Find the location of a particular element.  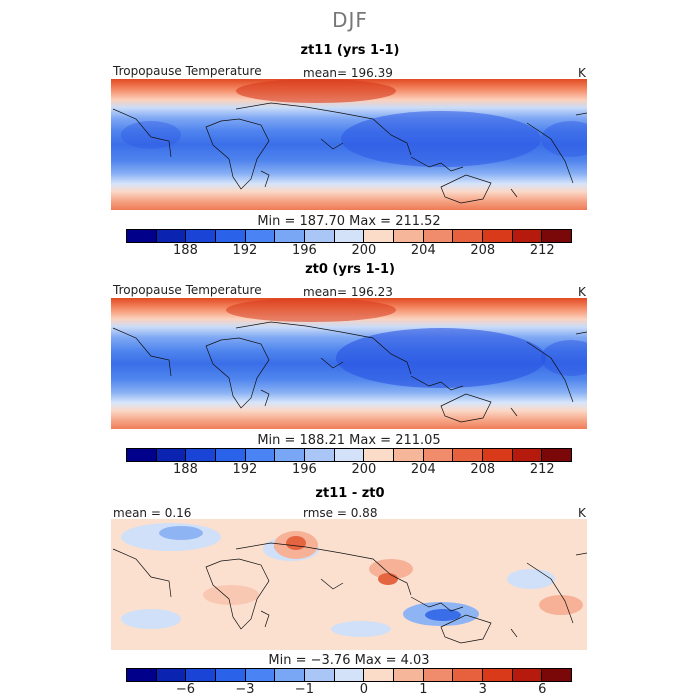

map-zt0 is located at coordinates (349, 363).